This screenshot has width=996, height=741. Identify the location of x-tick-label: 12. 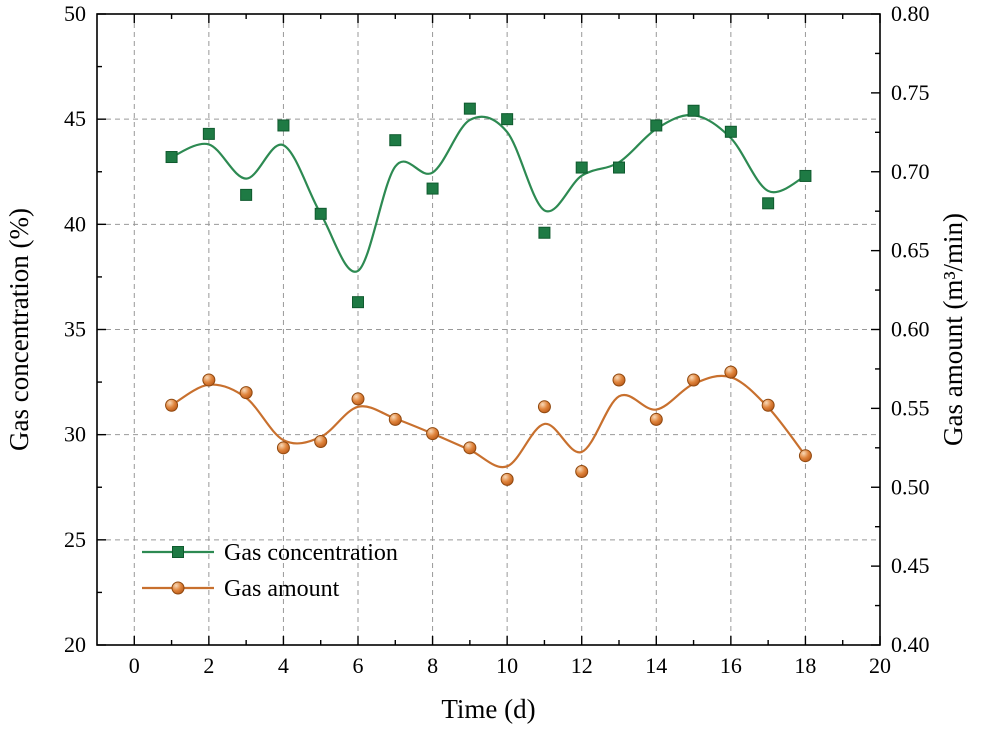
(582, 665).